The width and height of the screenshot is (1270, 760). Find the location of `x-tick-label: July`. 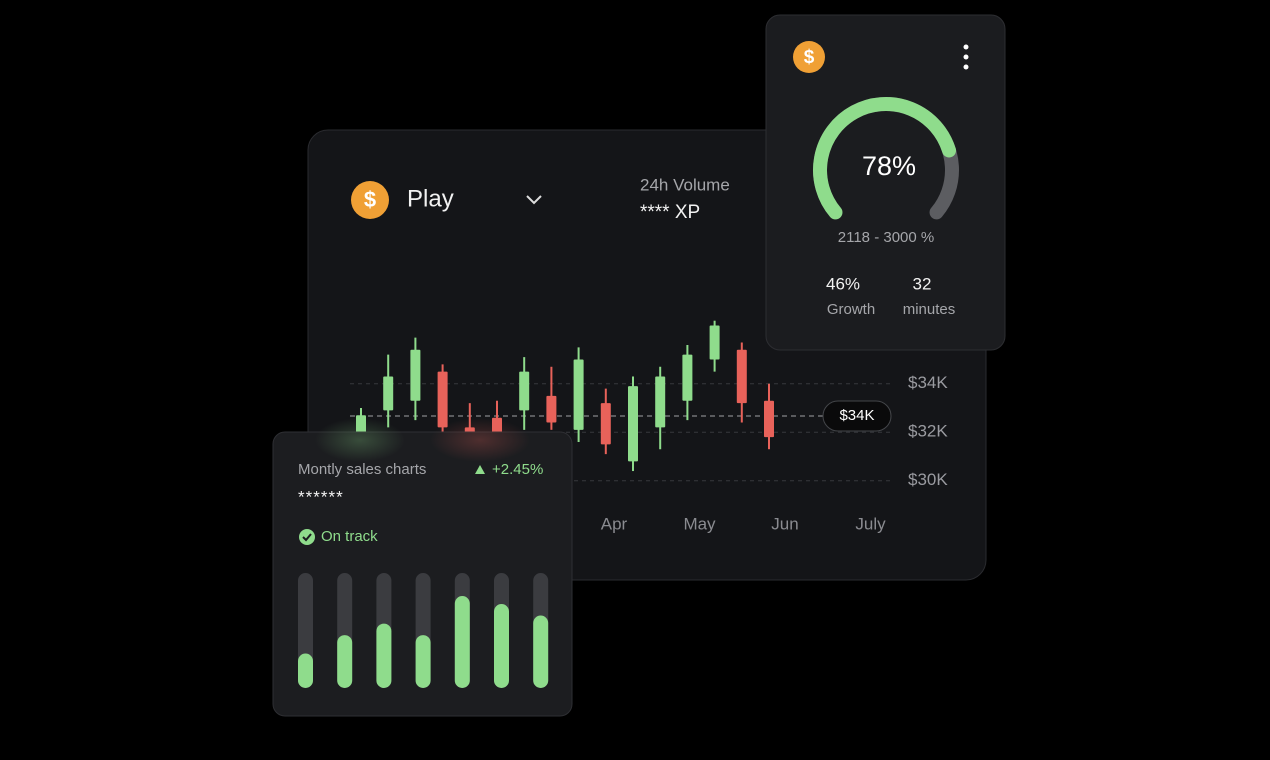

x-tick-label: July is located at coordinates (870, 523).